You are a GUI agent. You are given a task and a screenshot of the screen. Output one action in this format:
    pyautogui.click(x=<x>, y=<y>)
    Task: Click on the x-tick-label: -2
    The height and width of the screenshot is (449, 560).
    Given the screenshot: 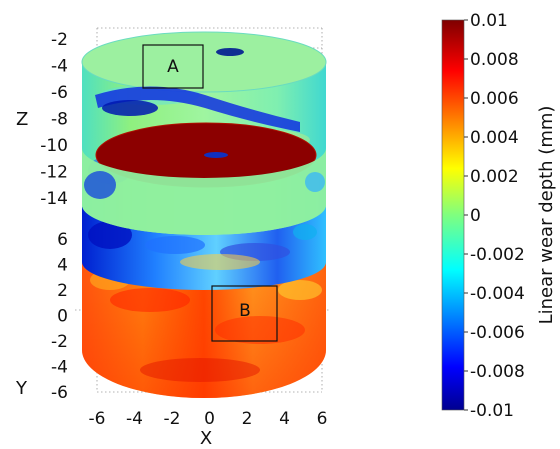 What is the action you would take?
    pyautogui.click(x=172, y=419)
    